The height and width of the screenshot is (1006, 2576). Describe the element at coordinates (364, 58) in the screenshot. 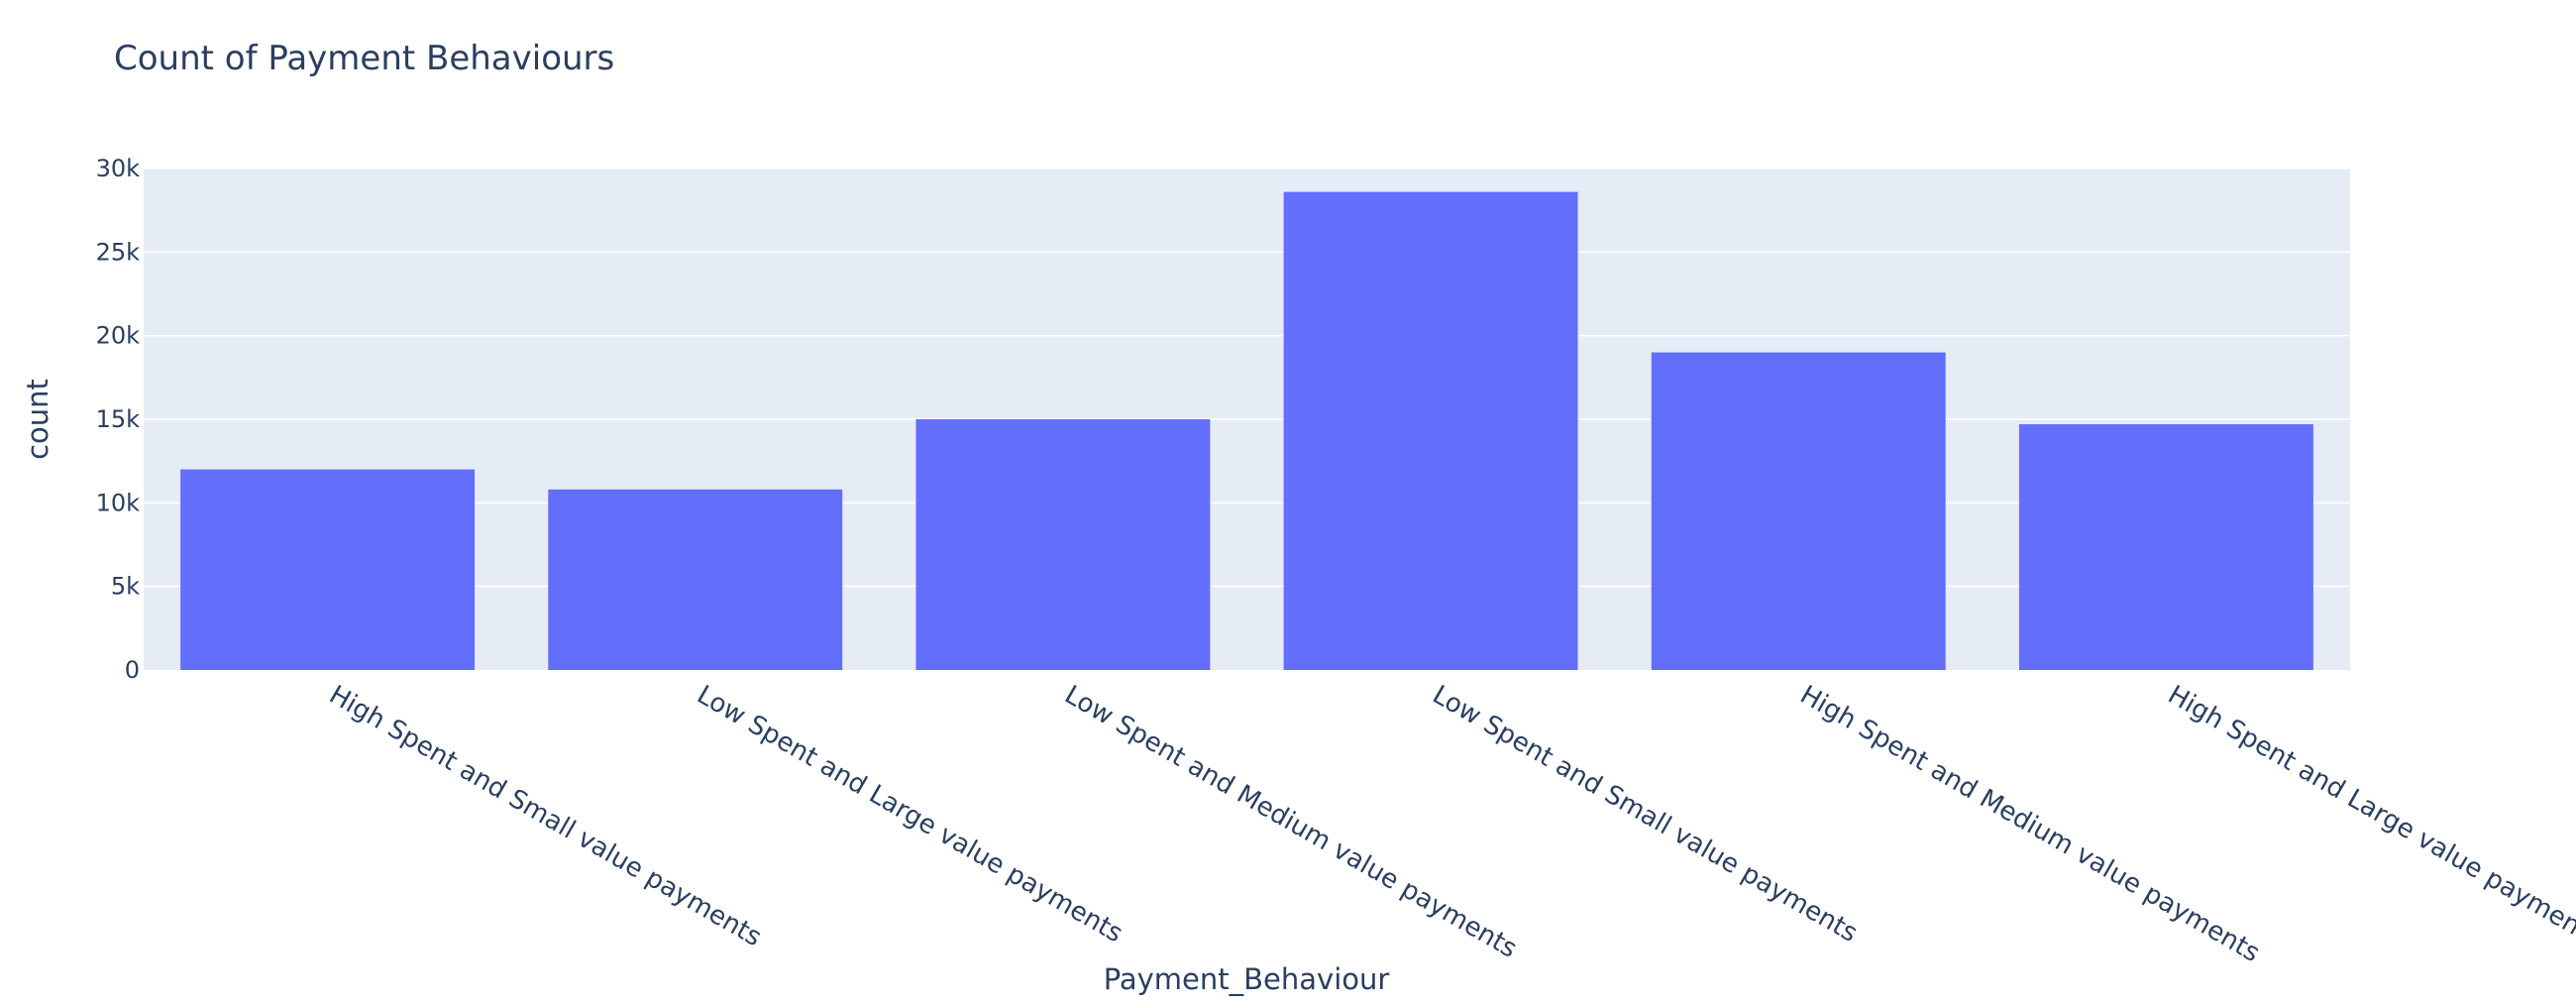

I see `chart-title: Count of Payment Behaviours` at that location.